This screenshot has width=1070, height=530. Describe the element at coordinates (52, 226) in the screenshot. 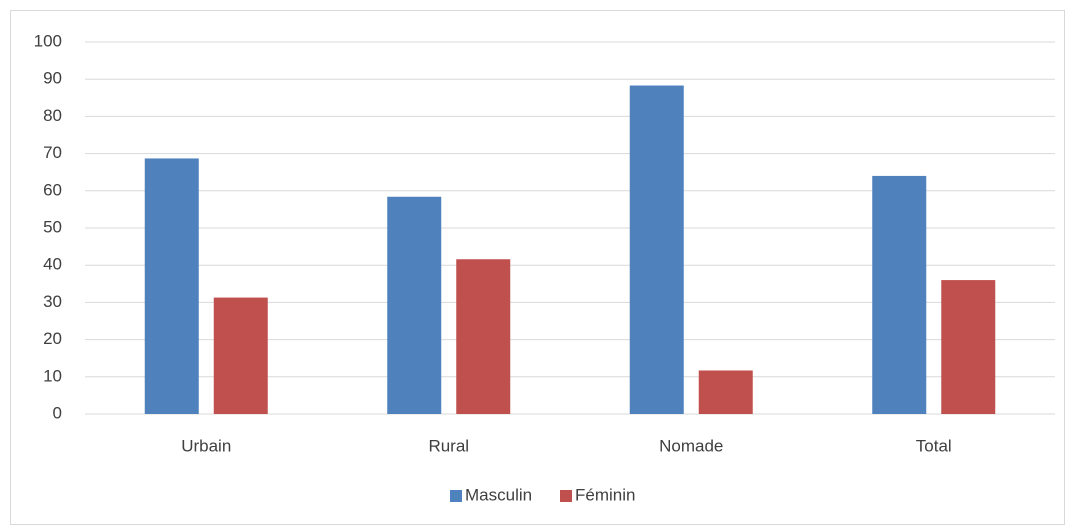

I see `y-tick-label: 50` at that location.